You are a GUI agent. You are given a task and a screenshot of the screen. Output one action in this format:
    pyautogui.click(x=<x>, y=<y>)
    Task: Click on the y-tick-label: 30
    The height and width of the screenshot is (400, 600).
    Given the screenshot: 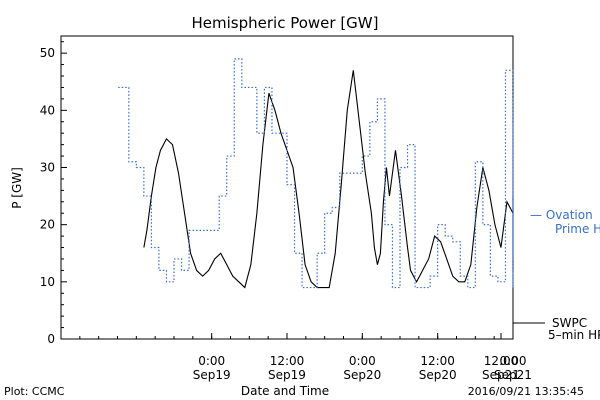 What is the action you would take?
    pyautogui.click(x=47, y=167)
    